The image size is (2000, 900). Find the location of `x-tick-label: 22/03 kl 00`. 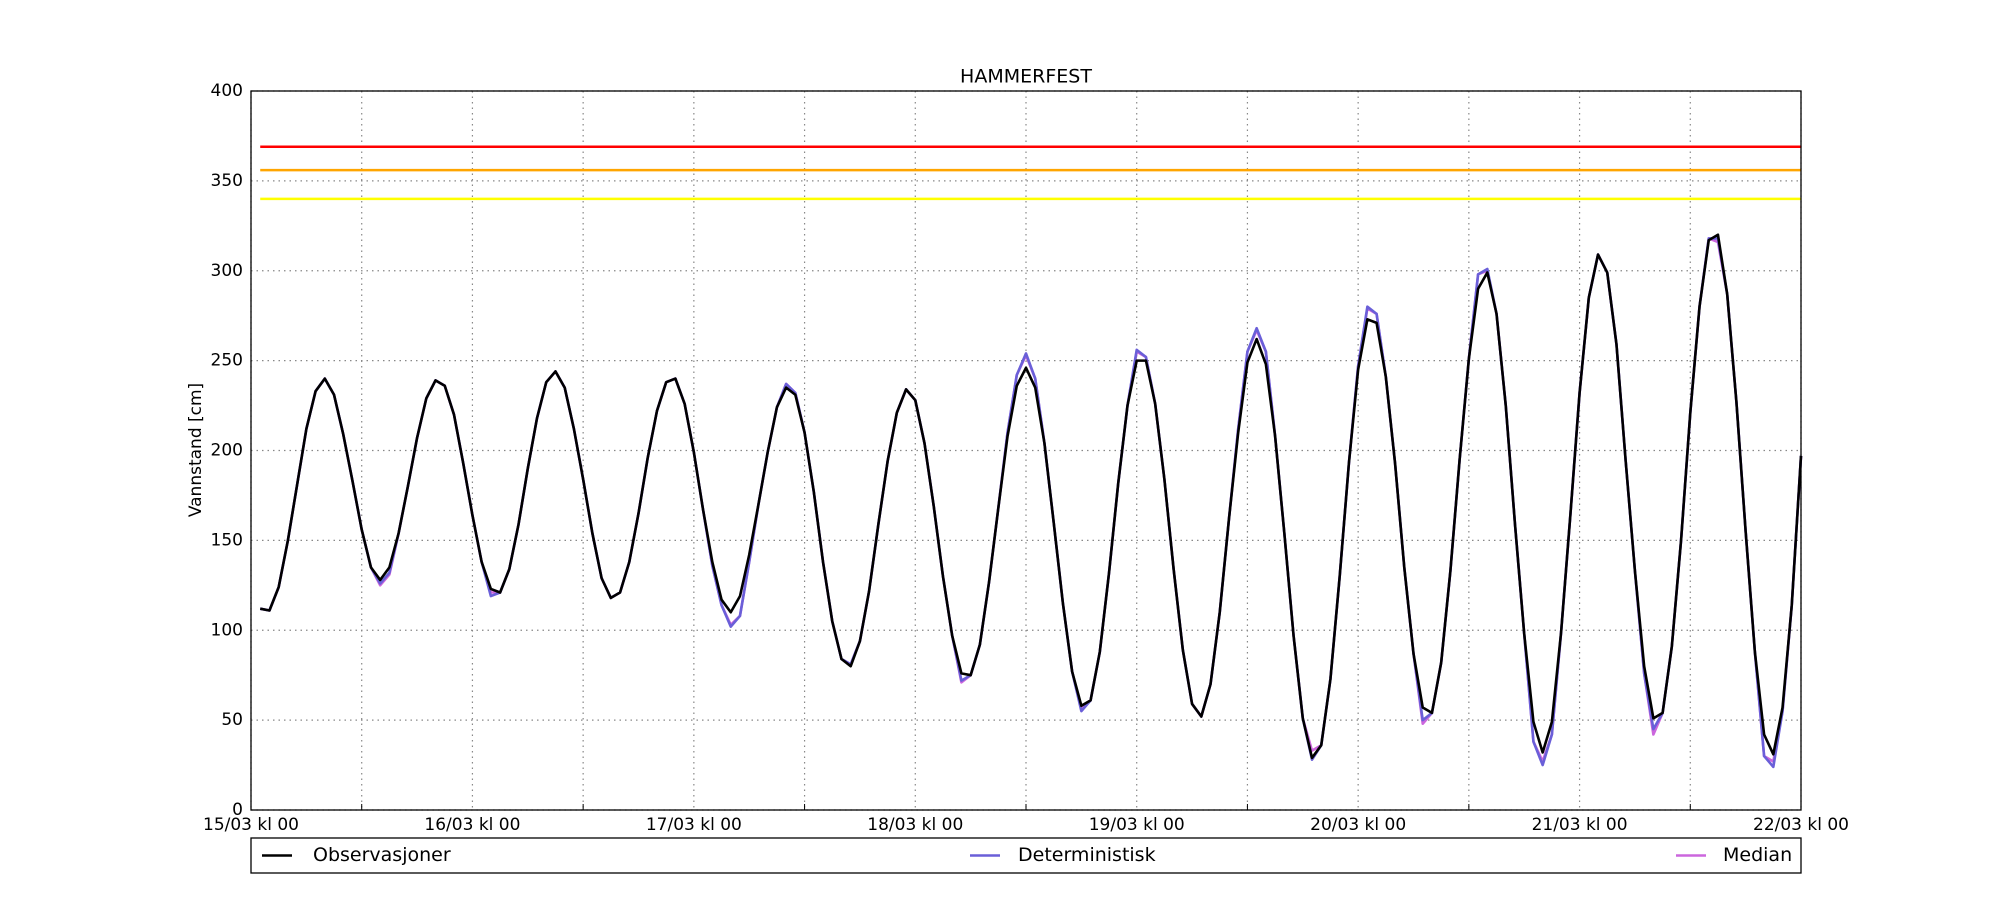

x-tick-label: 22/03 kl 00 is located at coordinates (1801, 825).